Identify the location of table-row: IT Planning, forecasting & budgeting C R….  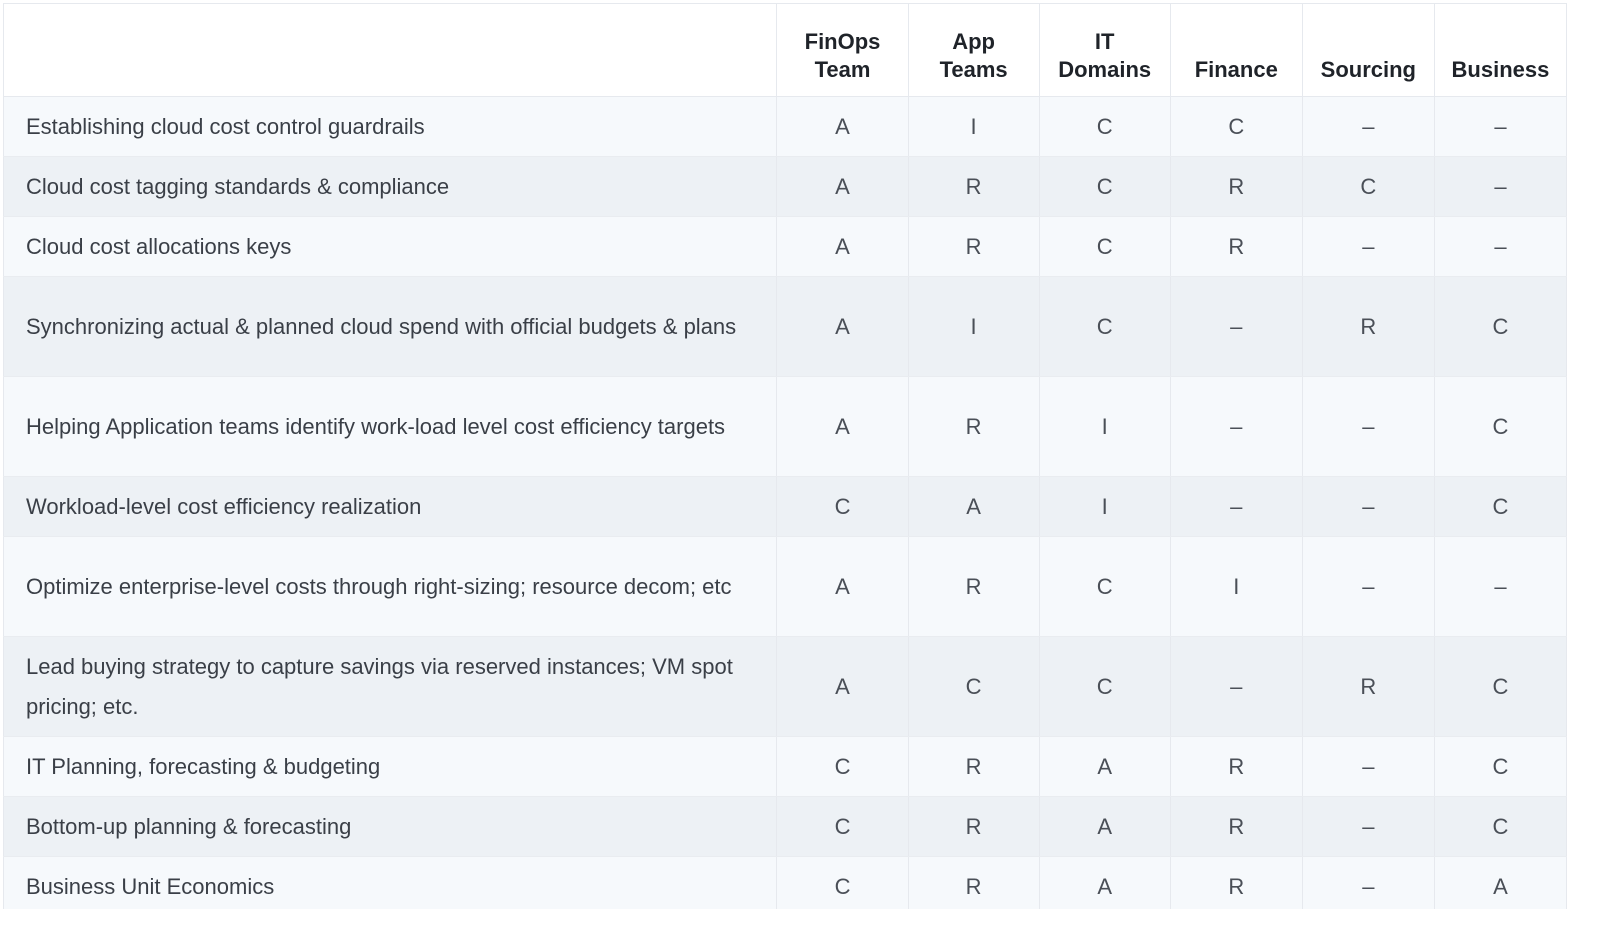
(785, 766).